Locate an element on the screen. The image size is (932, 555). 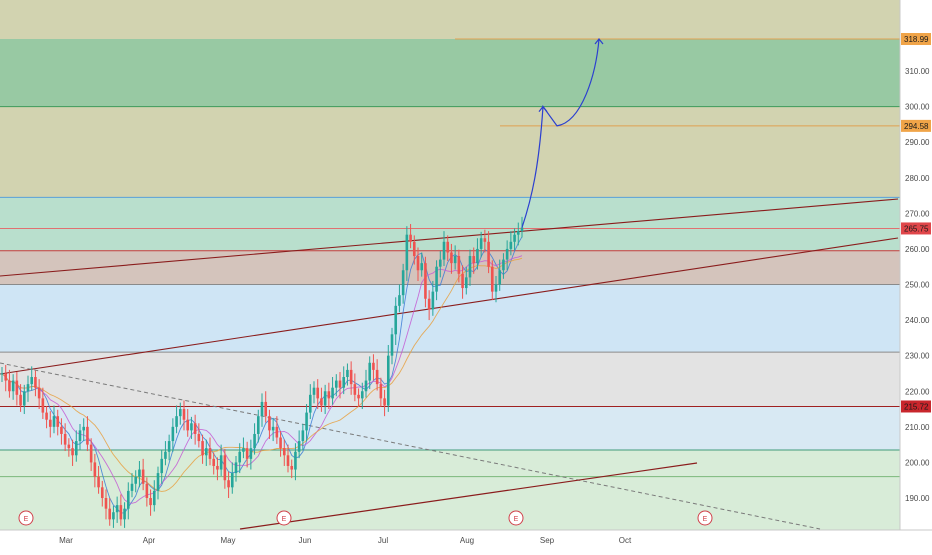
y-tick-label: 220.00 is located at coordinates (917, 391).